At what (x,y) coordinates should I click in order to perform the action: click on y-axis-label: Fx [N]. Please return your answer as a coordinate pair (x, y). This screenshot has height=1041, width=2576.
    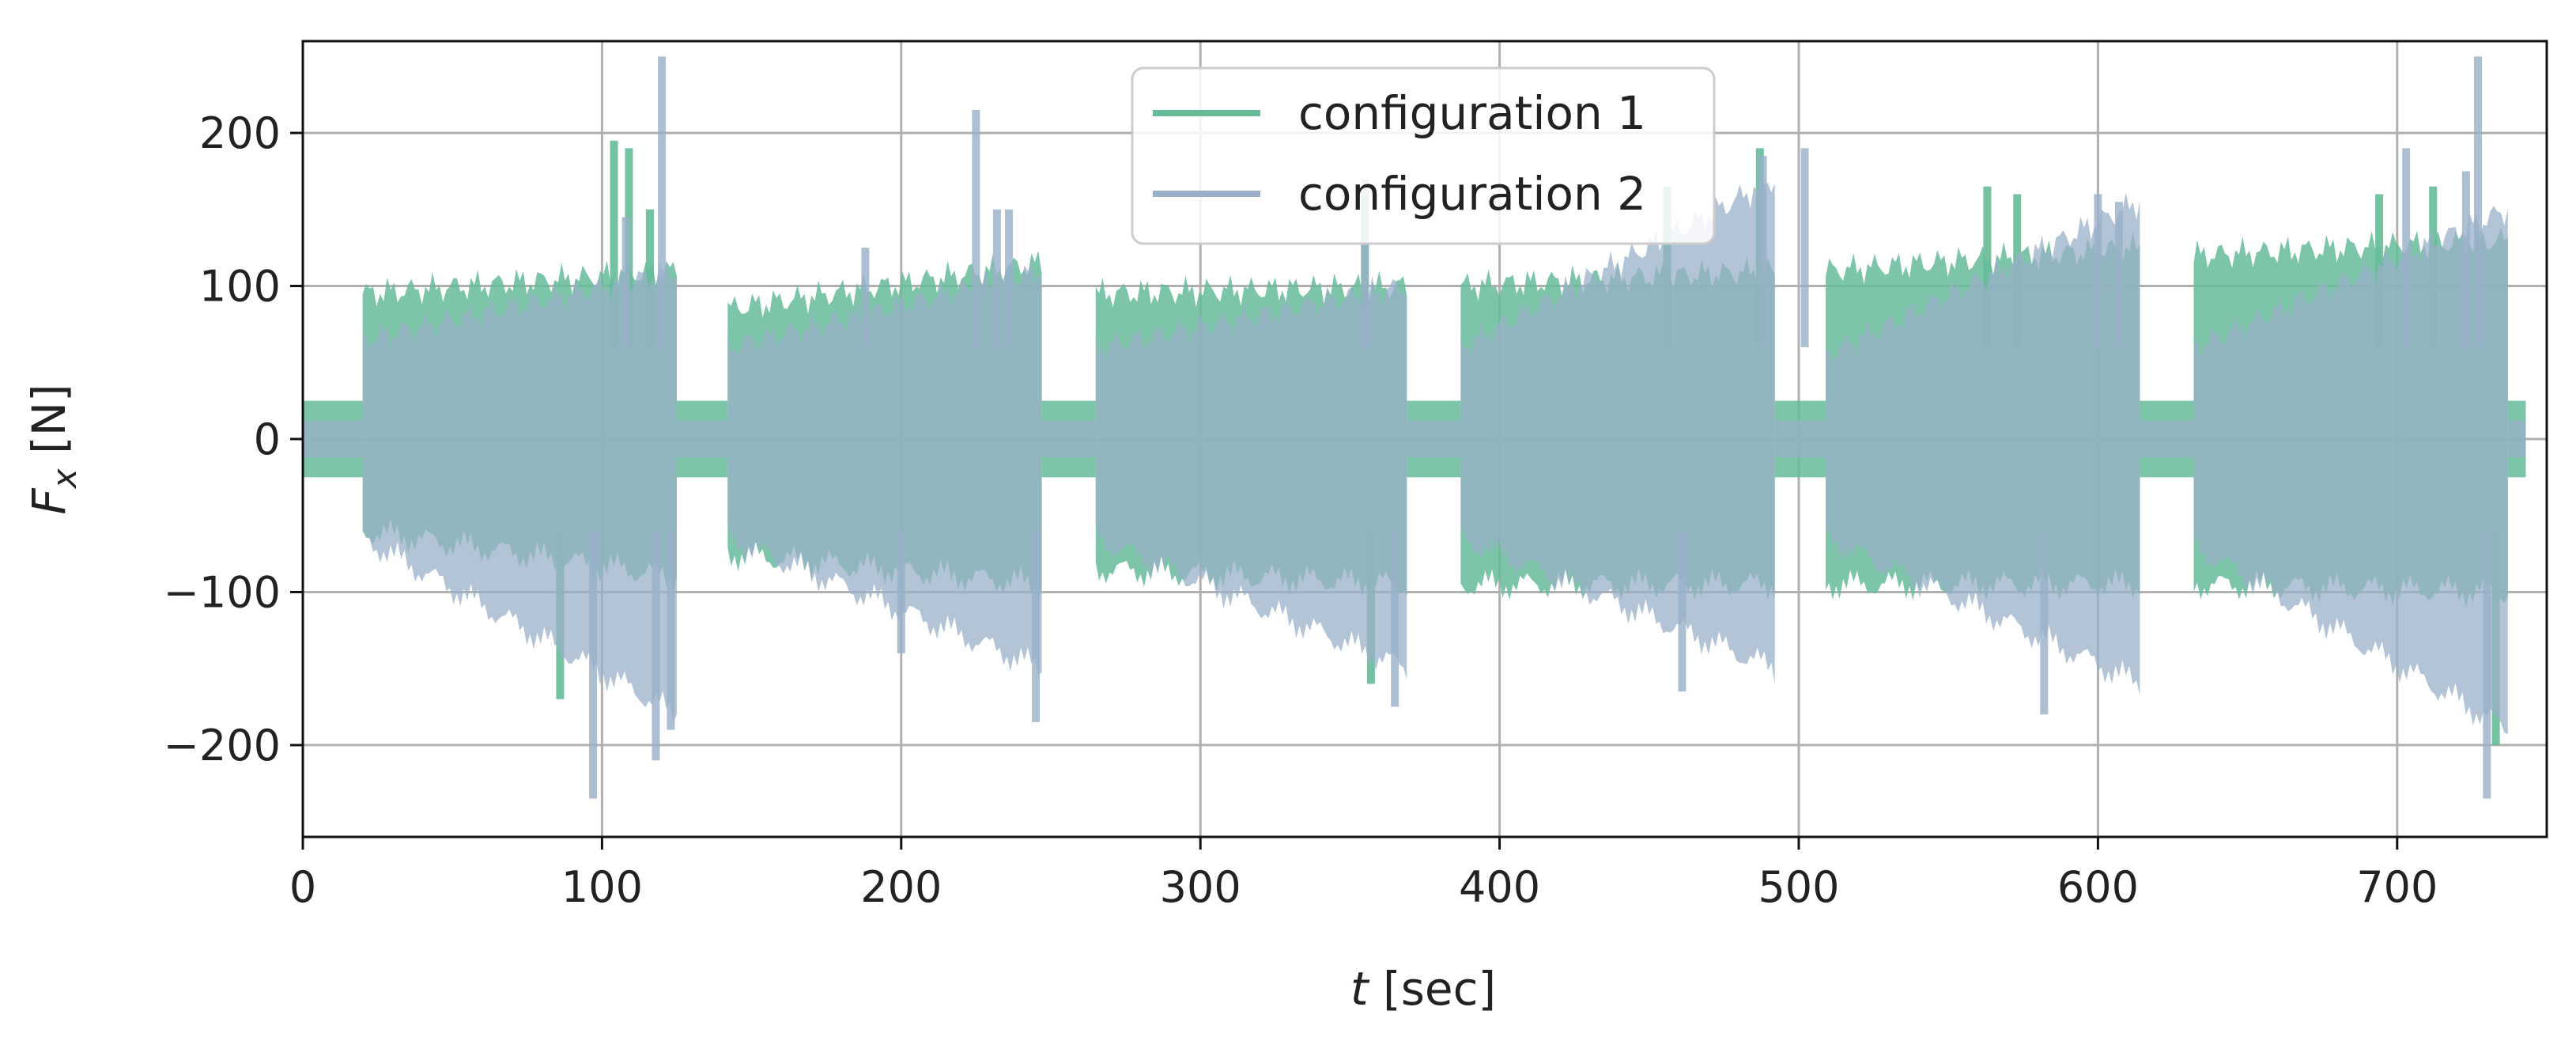
    Looking at the image, I should click on (53, 449).